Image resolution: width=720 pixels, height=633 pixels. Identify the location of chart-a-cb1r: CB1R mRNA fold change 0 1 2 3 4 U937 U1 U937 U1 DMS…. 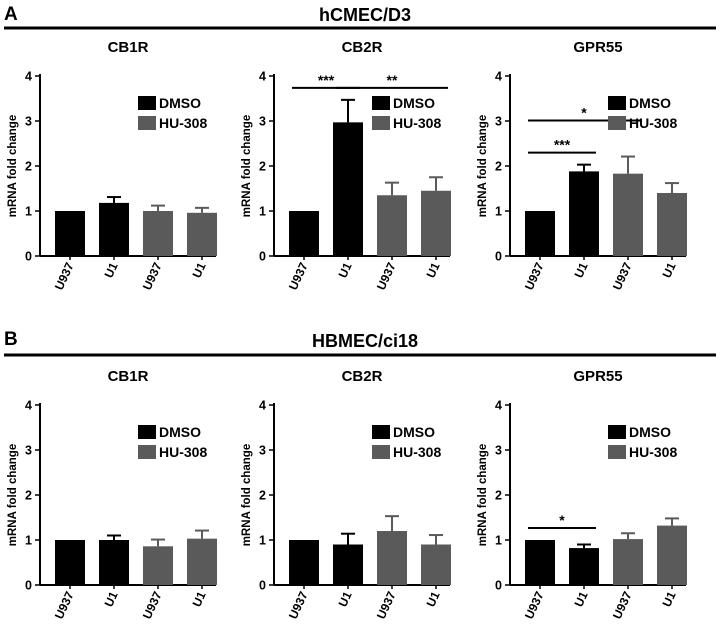
(112, 165).